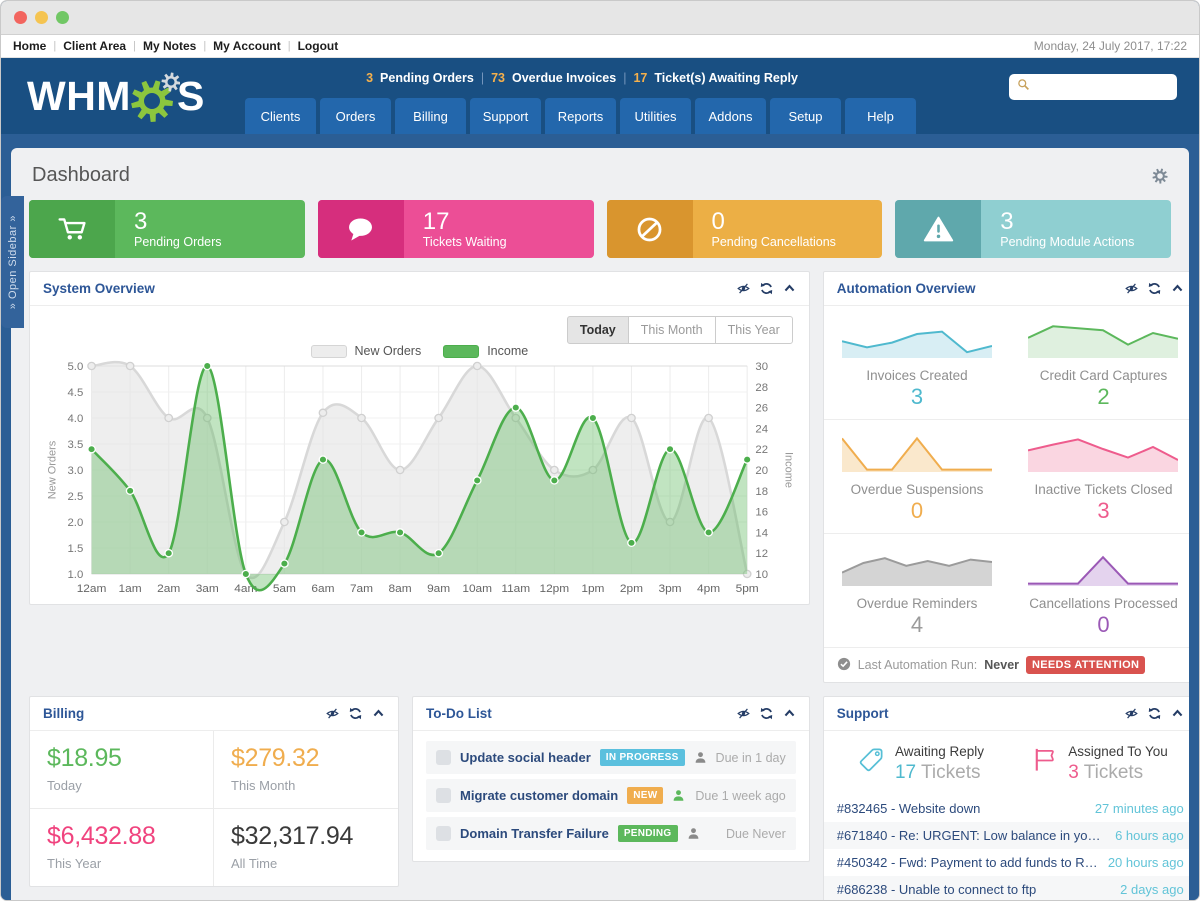  What do you see at coordinates (761, 430) in the screenshot?
I see `svg-text: 24` at bounding box center [761, 430].